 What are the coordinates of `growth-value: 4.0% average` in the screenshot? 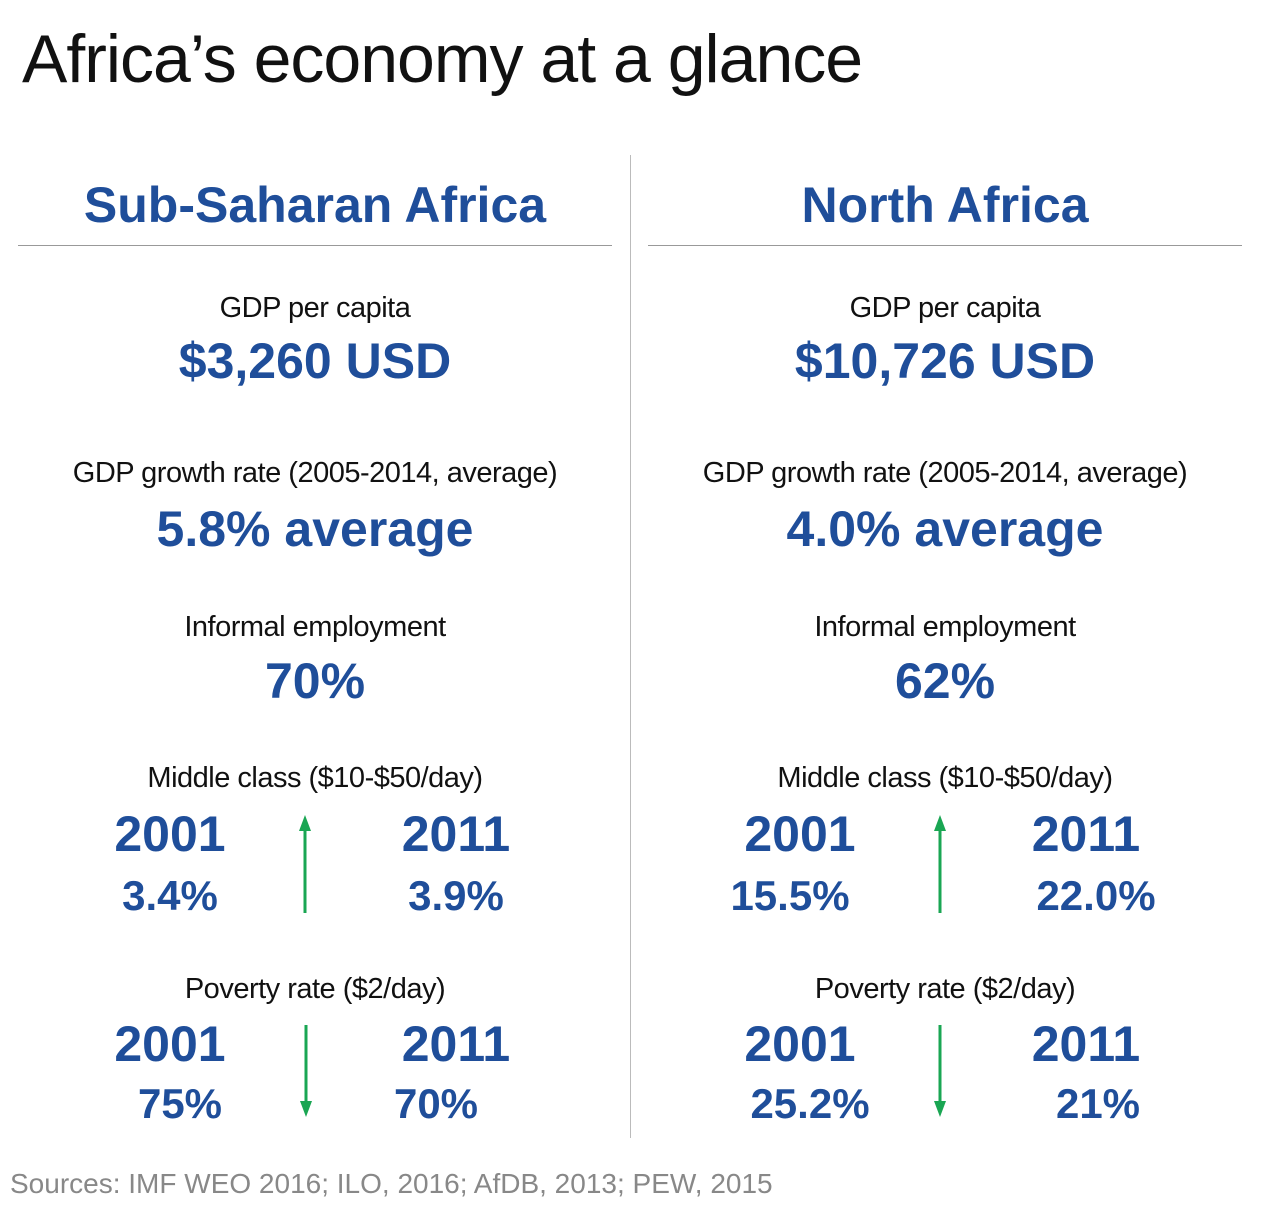 It's located at (945, 529).